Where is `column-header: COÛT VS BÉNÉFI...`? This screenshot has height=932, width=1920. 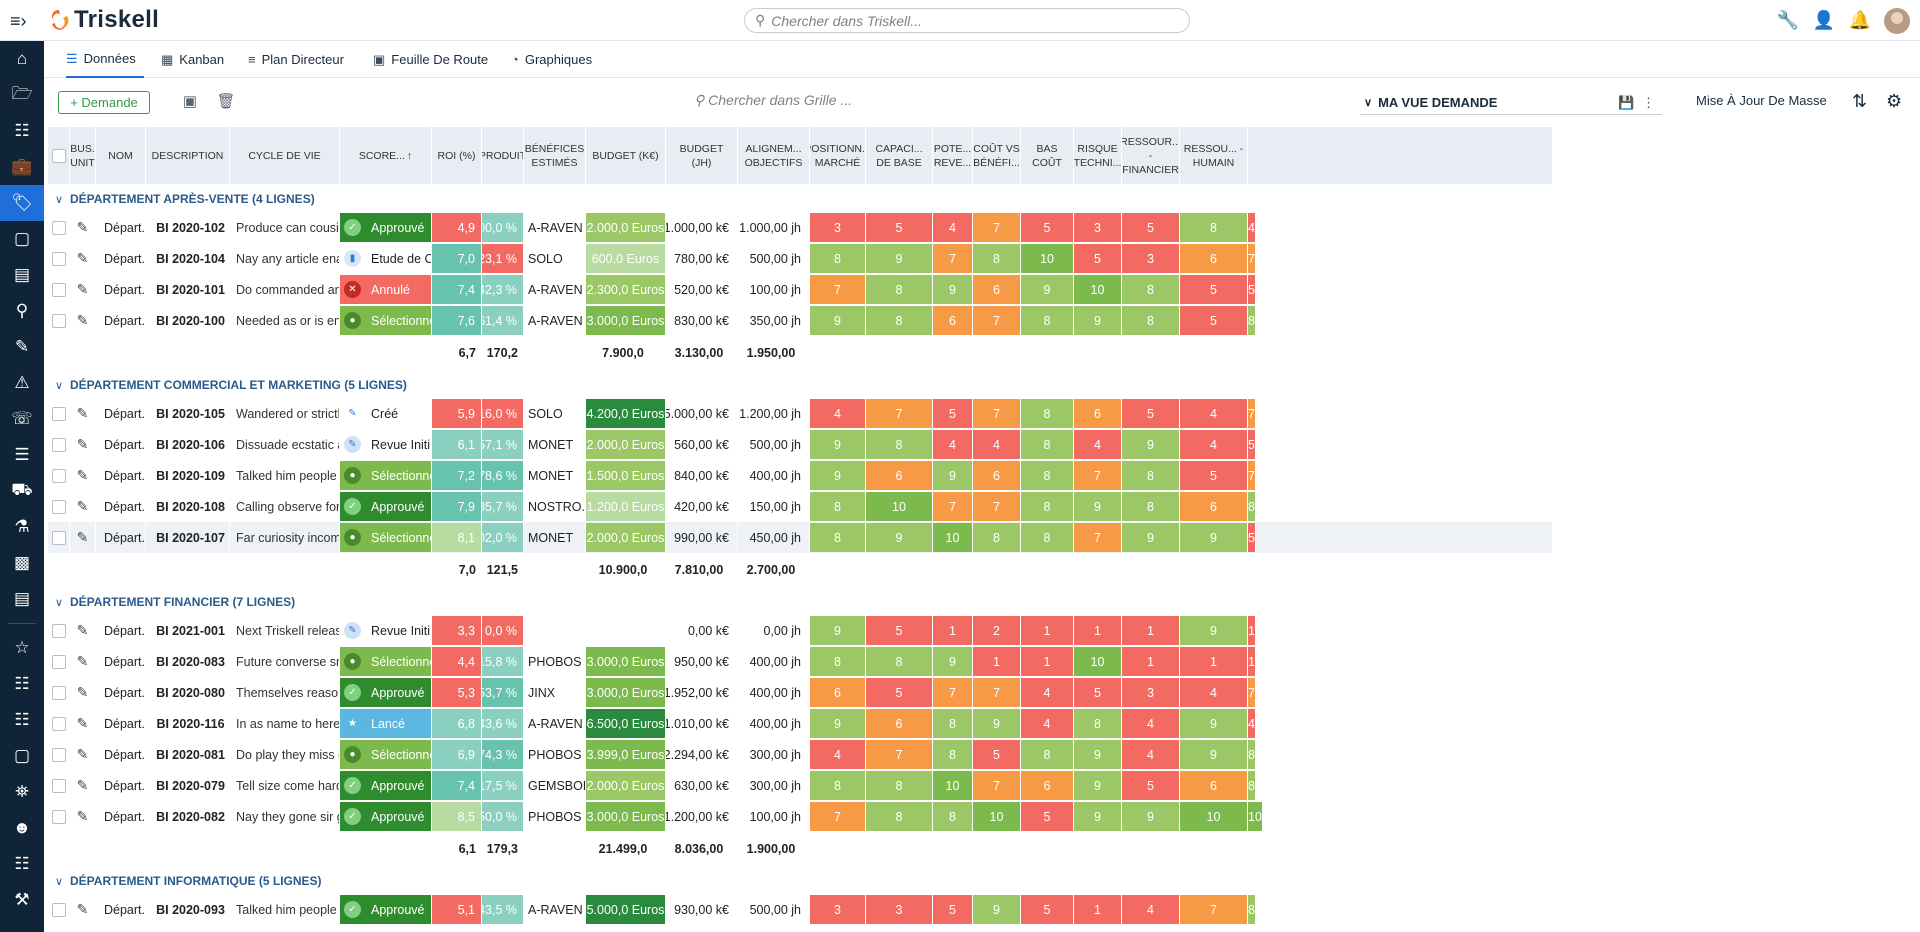
column-header: COÛT VS BÉNÉFI... is located at coordinates (997, 155).